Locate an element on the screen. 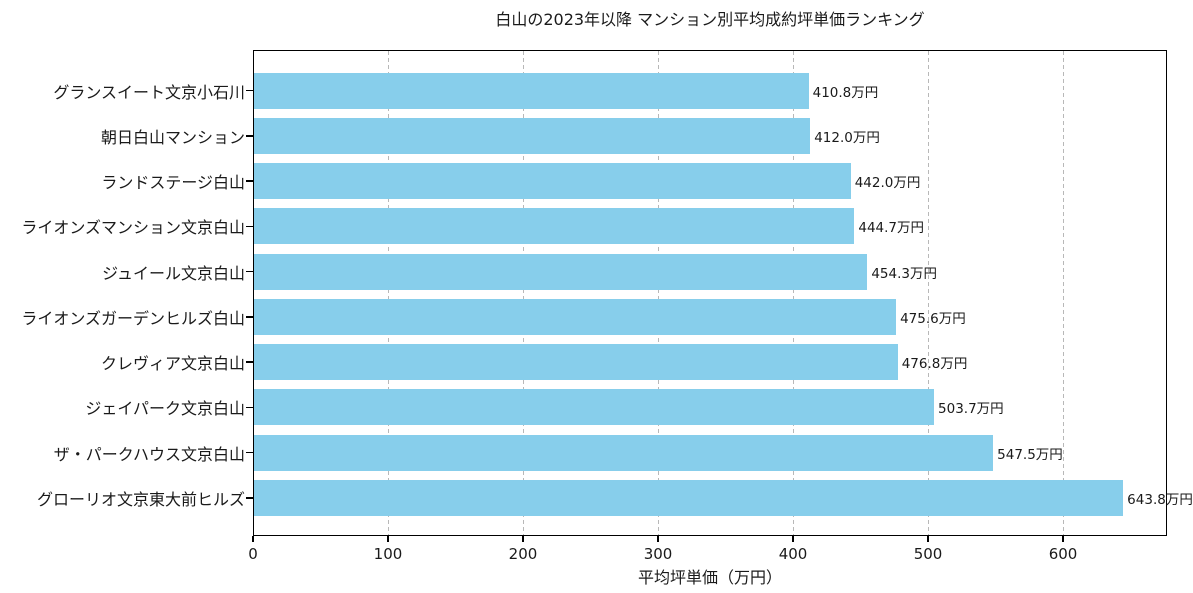 The height and width of the screenshot is (593, 1193). y-axis-label: ライオンズマンション文京白山 is located at coordinates (133, 228).